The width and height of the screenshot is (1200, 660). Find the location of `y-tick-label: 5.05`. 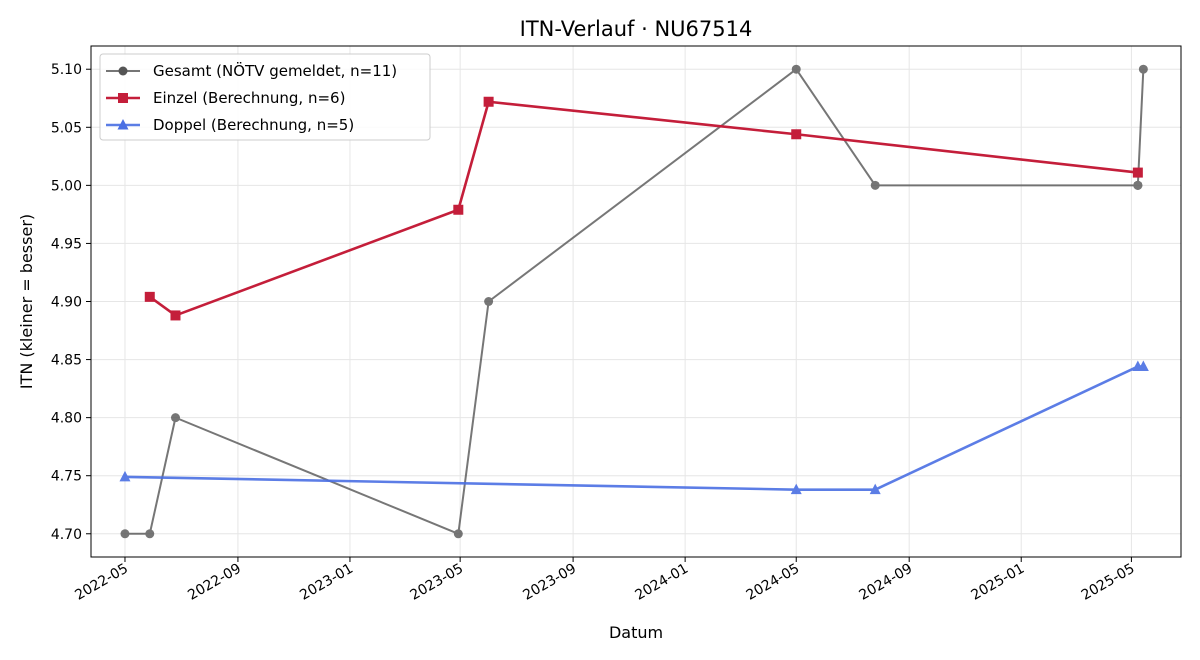

y-tick-label: 5.05 is located at coordinates (66, 128).